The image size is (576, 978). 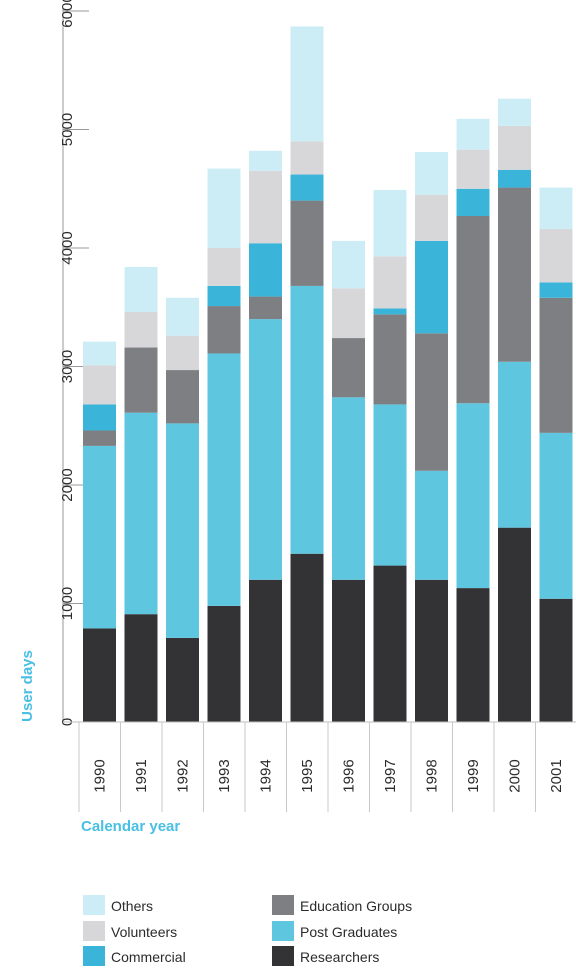 I want to click on legend-item-education-groups: Education Groups, so click(x=342, y=905).